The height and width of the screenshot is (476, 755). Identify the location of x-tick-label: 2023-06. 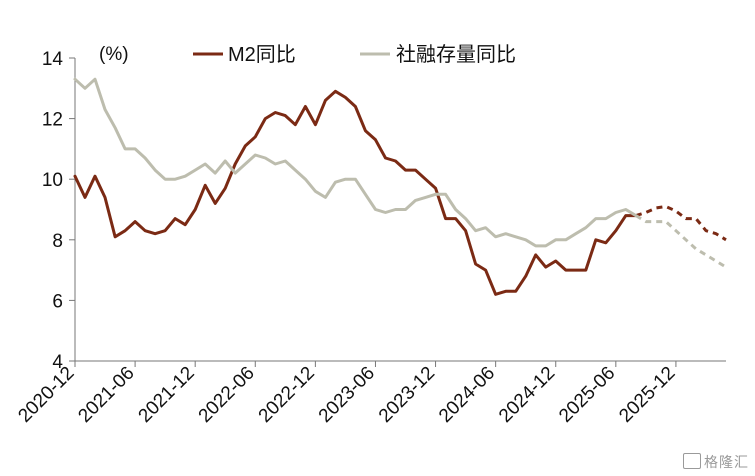
(347, 395).